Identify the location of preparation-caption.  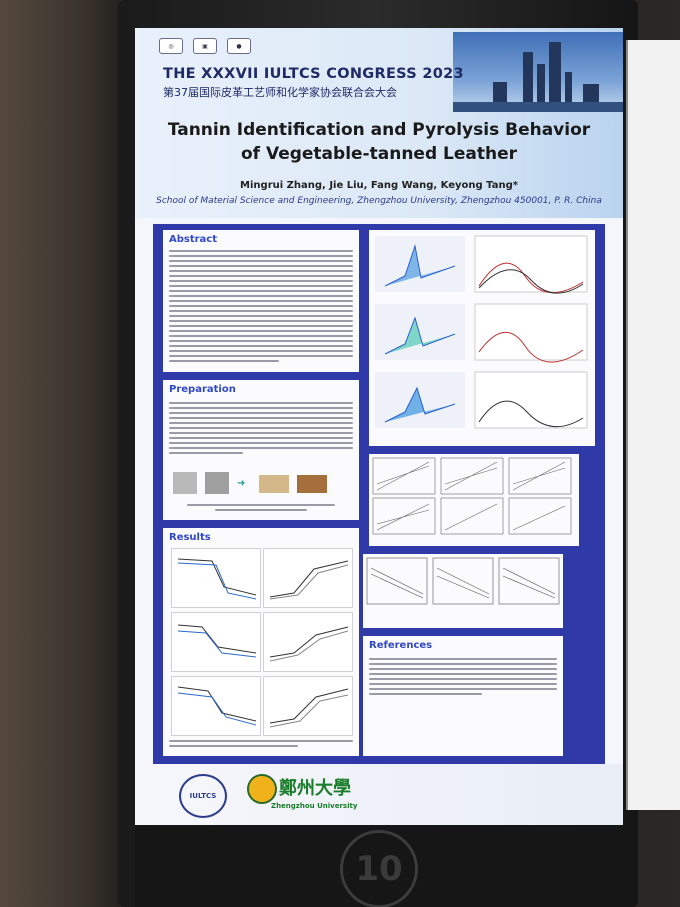
(261, 509).